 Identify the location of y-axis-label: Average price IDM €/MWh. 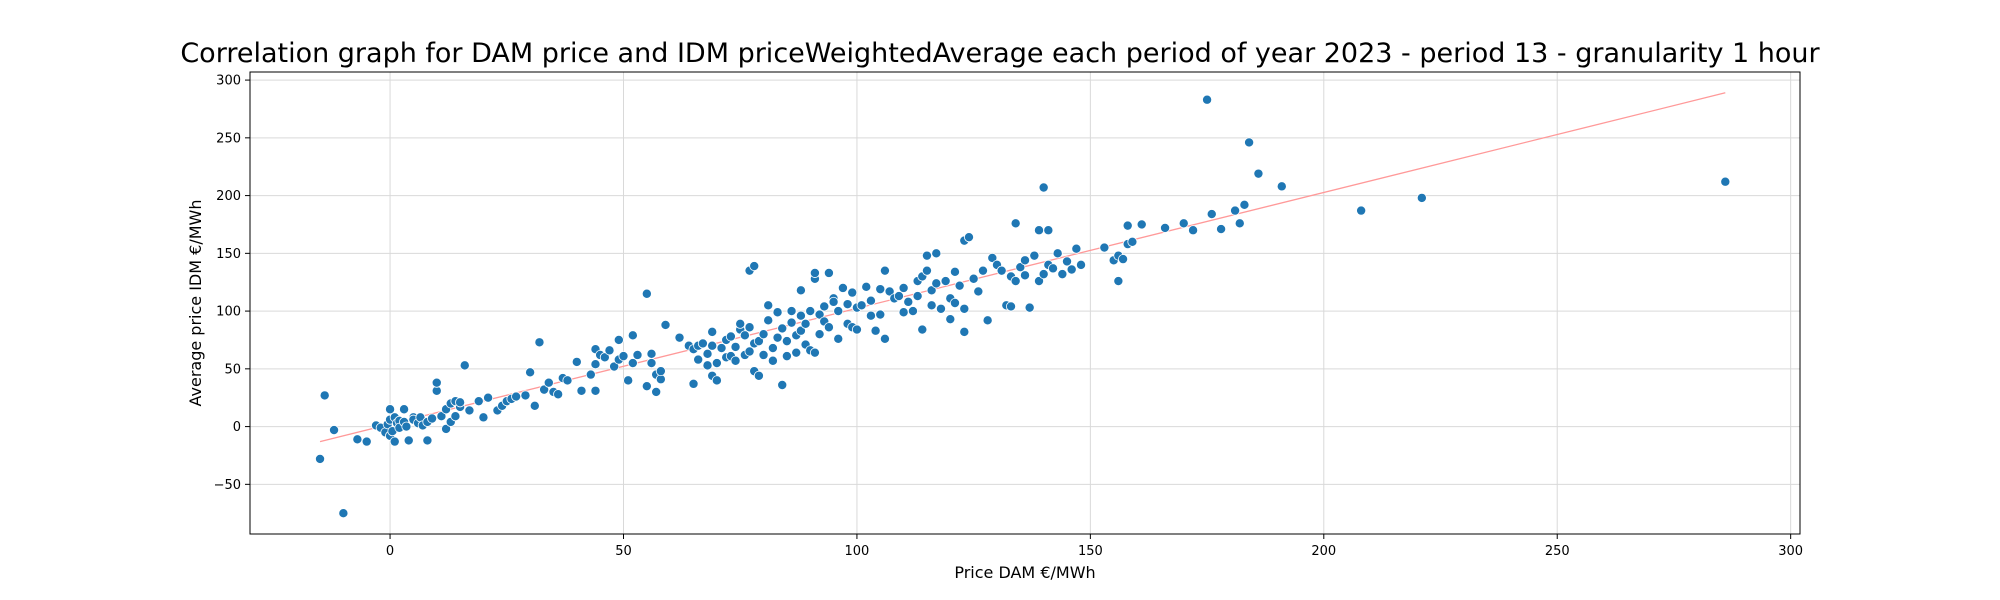
(195, 303).